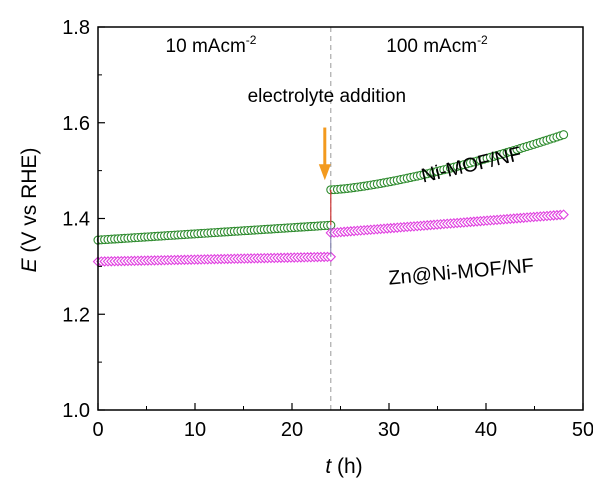 The image size is (593, 486). What do you see at coordinates (461, 272) in the screenshot?
I see `series-label-zn-ni-mof: Zn@Ni-MOF/NF` at bounding box center [461, 272].